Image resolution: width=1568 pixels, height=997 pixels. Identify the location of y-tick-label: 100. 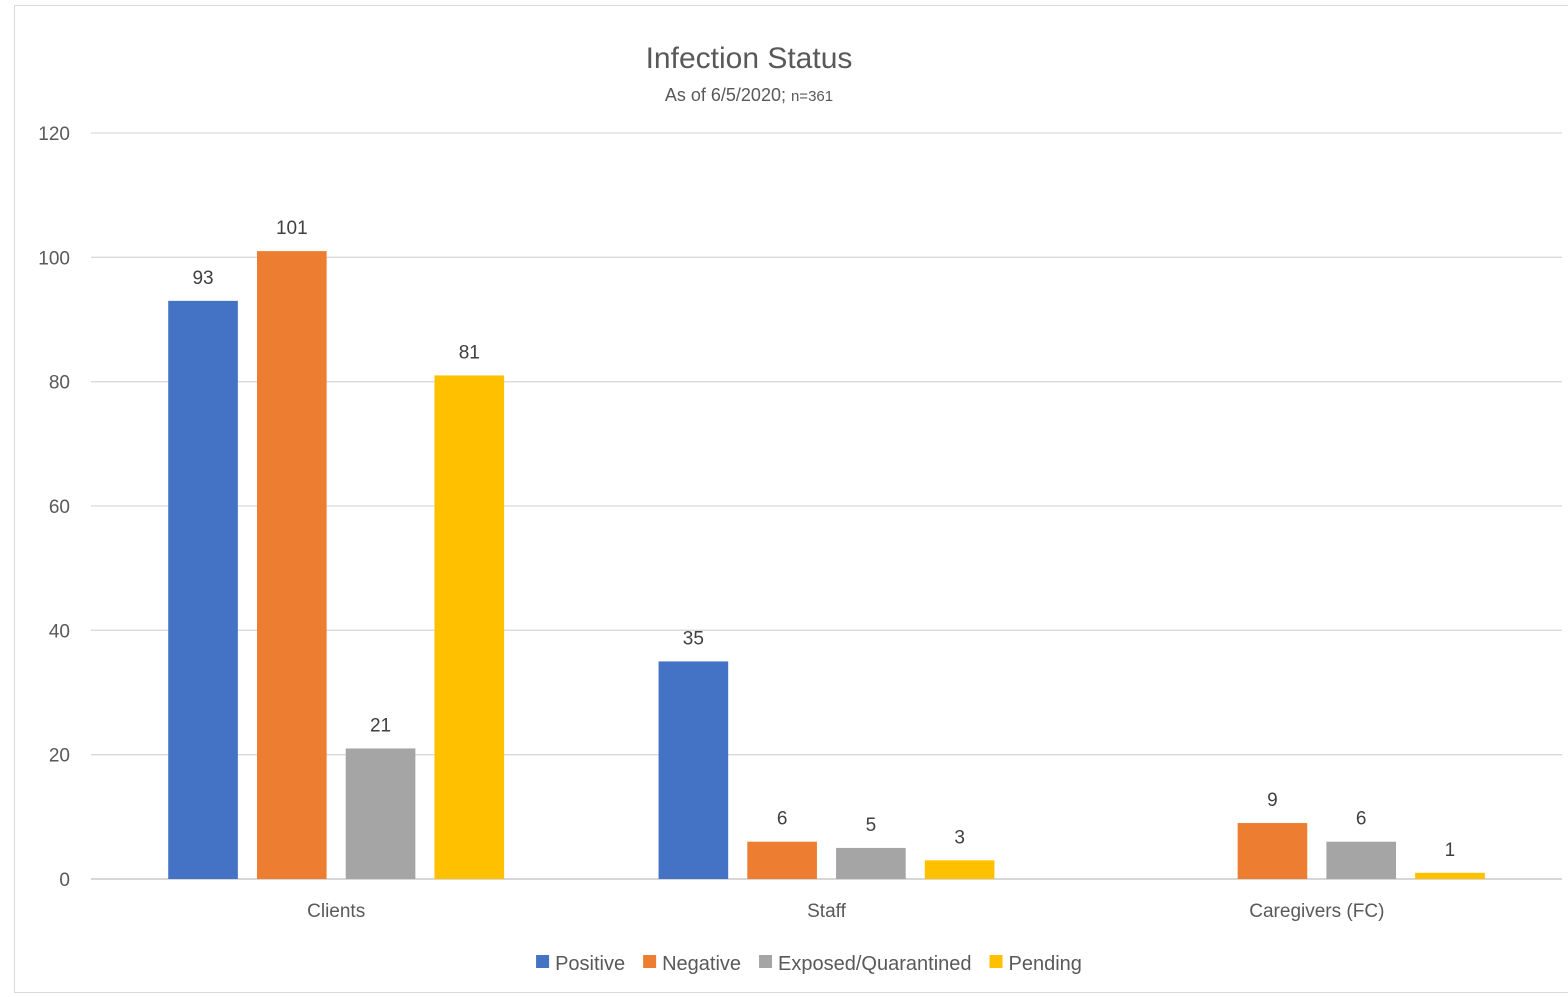
(54, 258).